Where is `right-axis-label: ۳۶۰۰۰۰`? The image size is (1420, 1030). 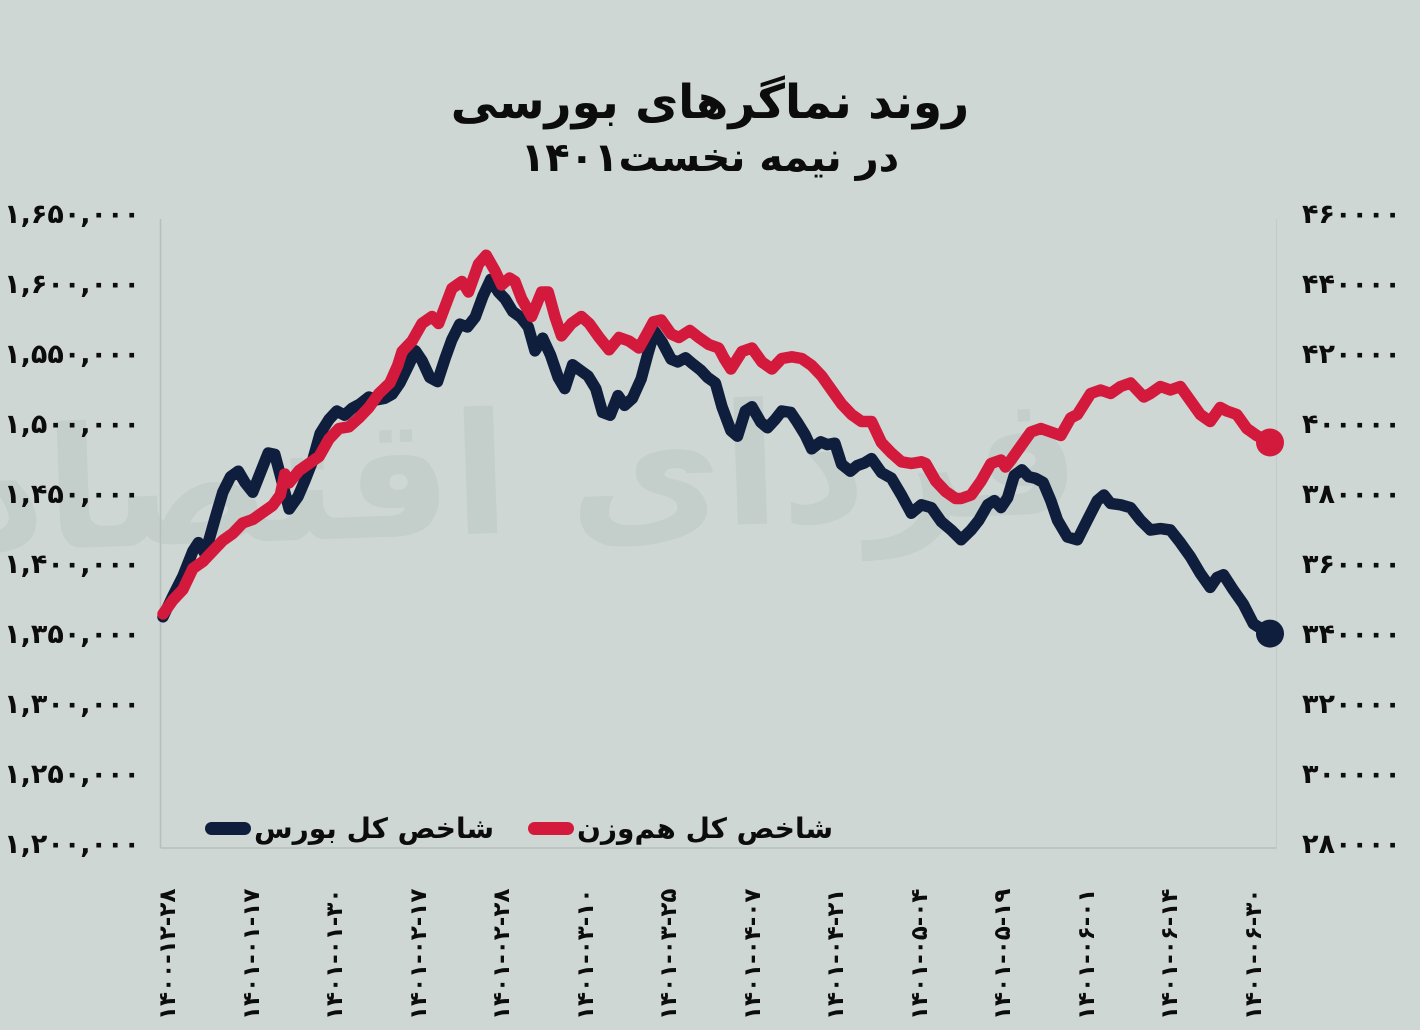
right-axis-label: ۳۶۰۰۰۰ is located at coordinates (1351, 564).